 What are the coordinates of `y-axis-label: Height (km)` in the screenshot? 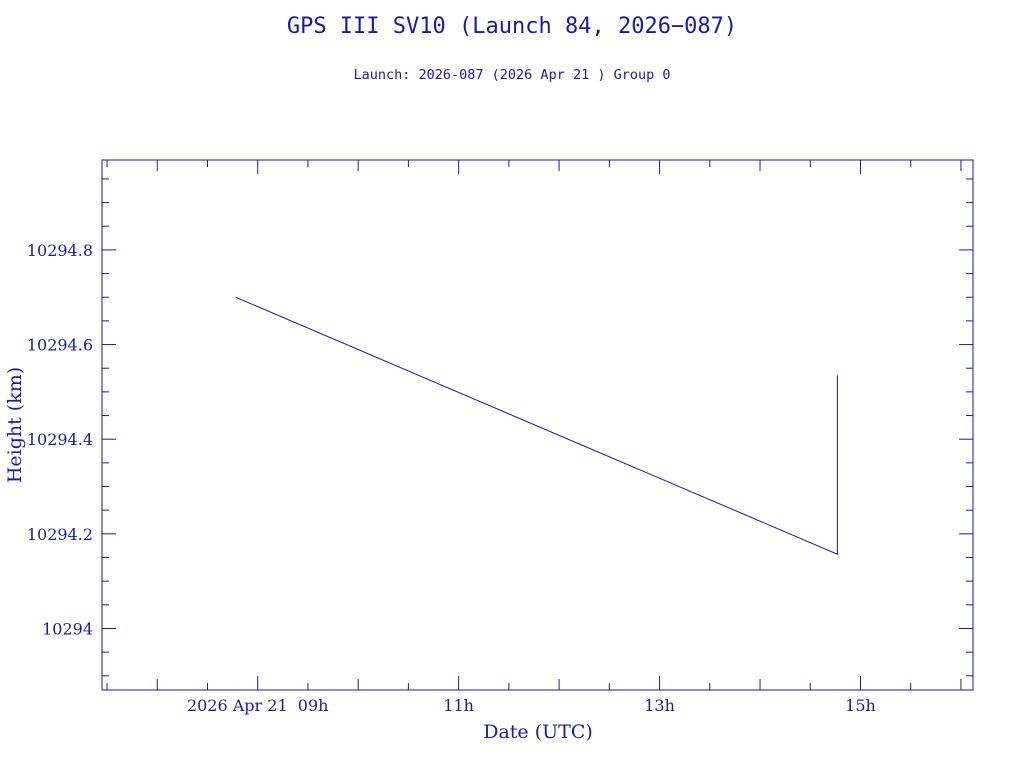 It's located at (15, 425).